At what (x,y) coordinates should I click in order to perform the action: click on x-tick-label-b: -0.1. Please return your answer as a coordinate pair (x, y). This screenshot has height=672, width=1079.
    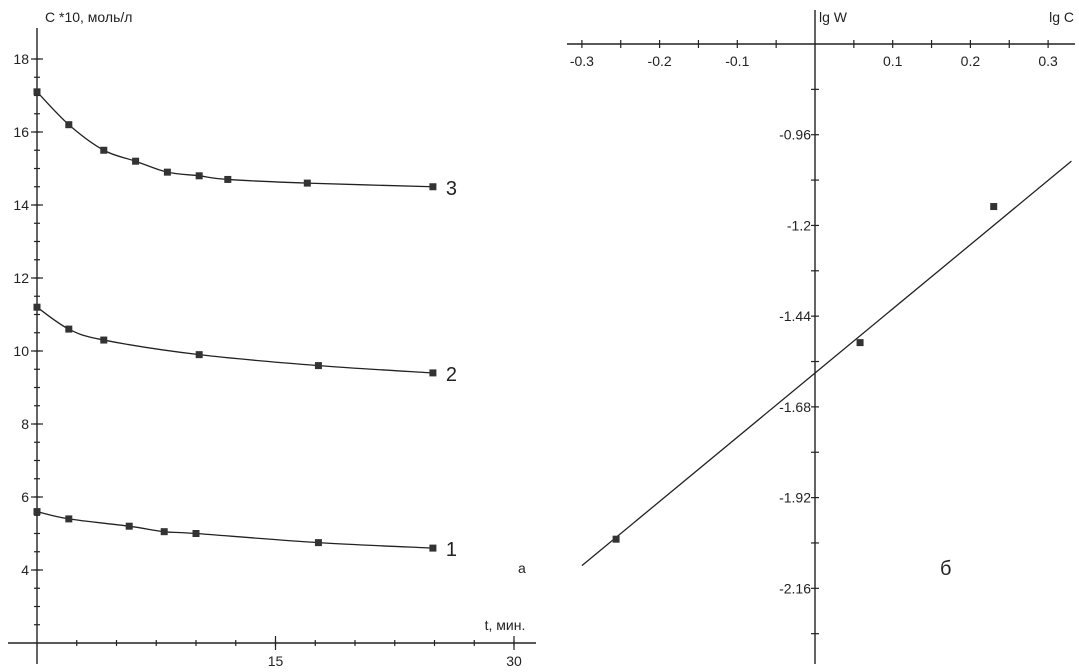
    Looking at the image, I should click on (737, 61).